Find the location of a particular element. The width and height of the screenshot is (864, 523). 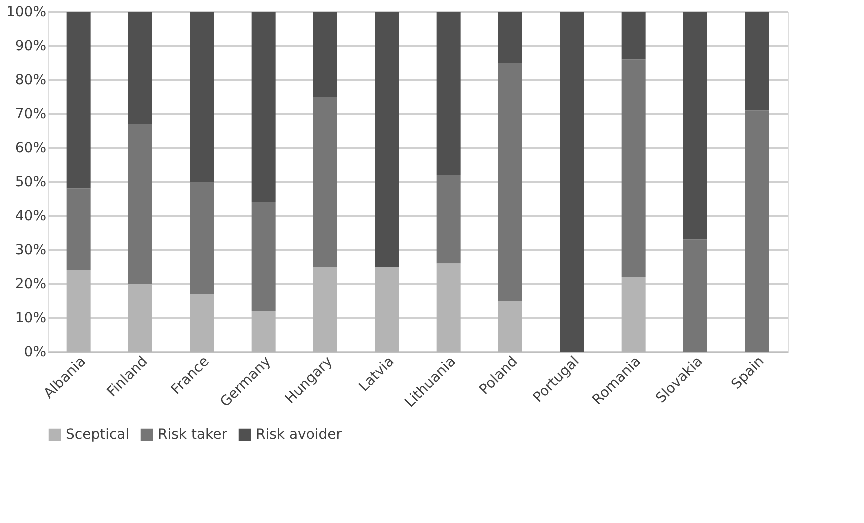

y-tick-label: 70% is located at coordinates (30, 114).